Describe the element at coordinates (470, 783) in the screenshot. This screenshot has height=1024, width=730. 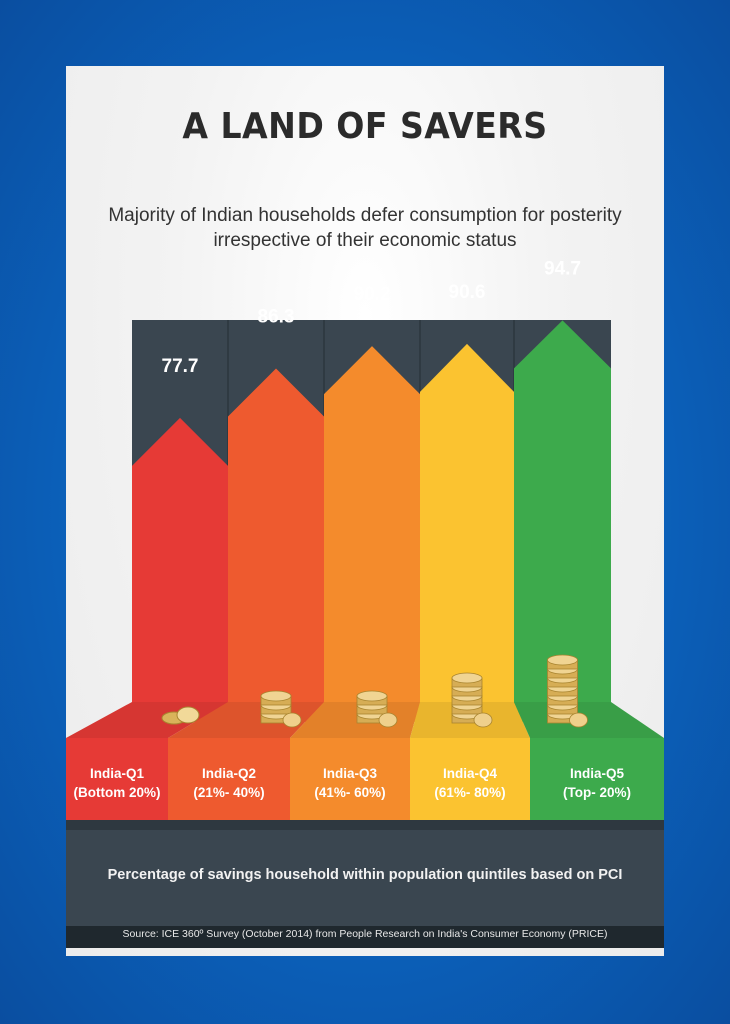
I see `quintile-label-q4: India-Q4 (61%- 80%)` at that location.